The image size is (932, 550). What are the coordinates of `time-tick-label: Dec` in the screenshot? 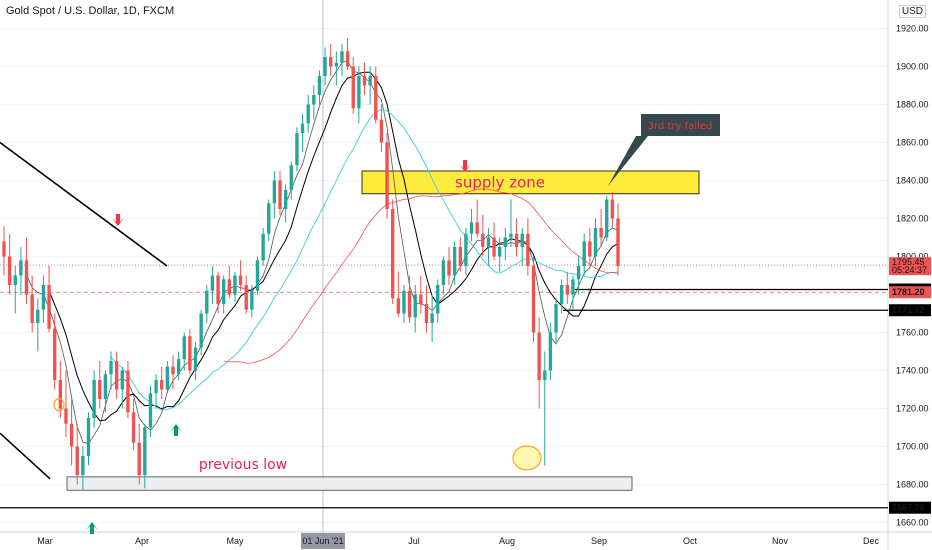 It's located at (871, 541).